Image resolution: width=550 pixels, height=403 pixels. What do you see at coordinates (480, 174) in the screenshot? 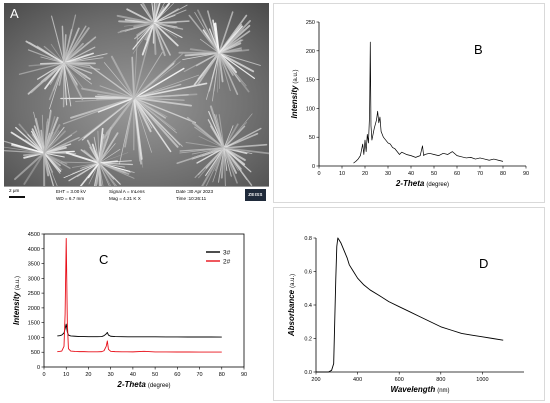
I see `x-tick-label: 70` at bounding box center [480, 174].